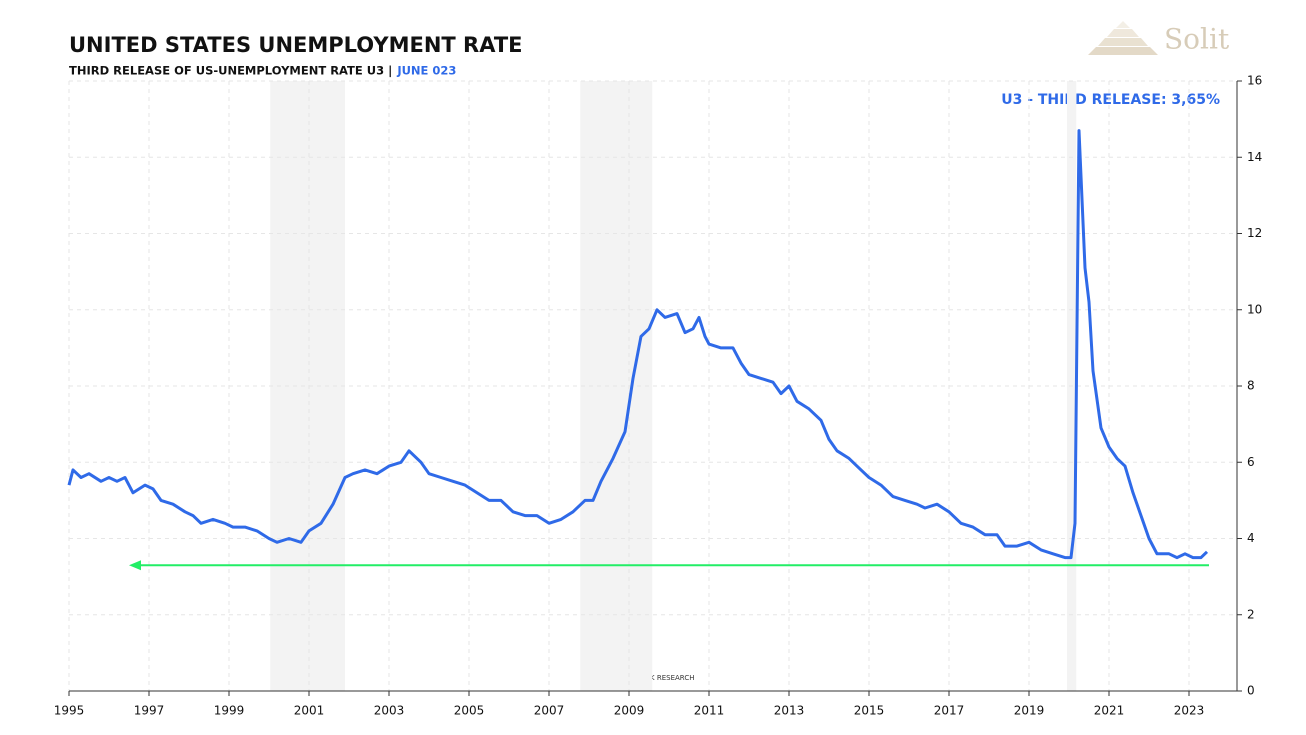  I want to click on y-tick-label: 8, so click(1251, 386).